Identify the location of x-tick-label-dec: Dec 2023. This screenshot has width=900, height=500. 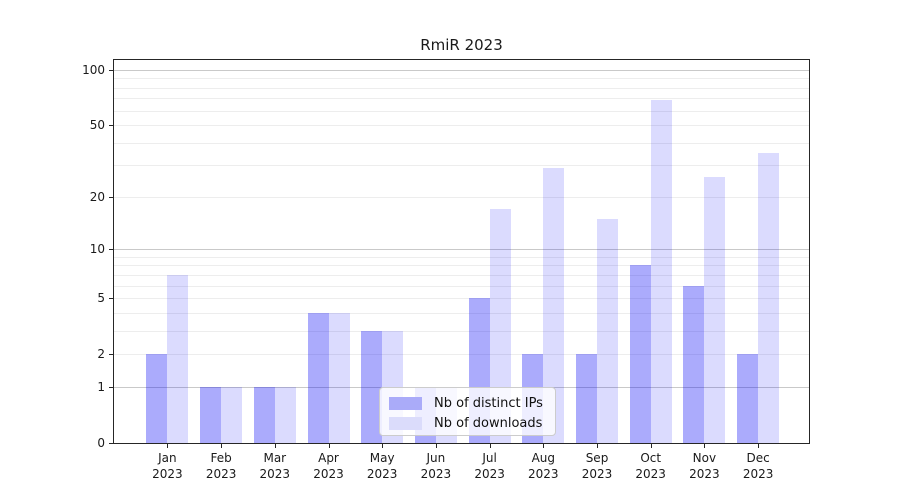
(758, 466).